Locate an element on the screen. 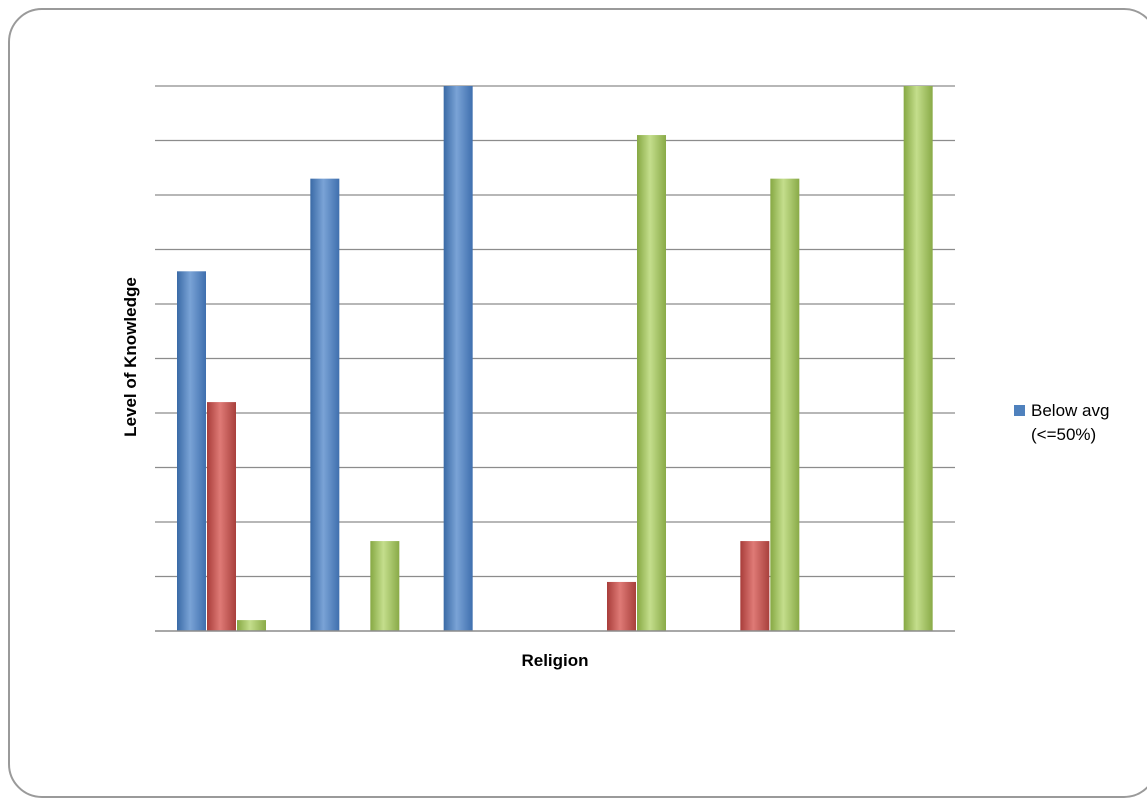 This screenshot has height=798, width=1147. legend-label-line2: (<=50%) is located at coordinates (1063, 434).